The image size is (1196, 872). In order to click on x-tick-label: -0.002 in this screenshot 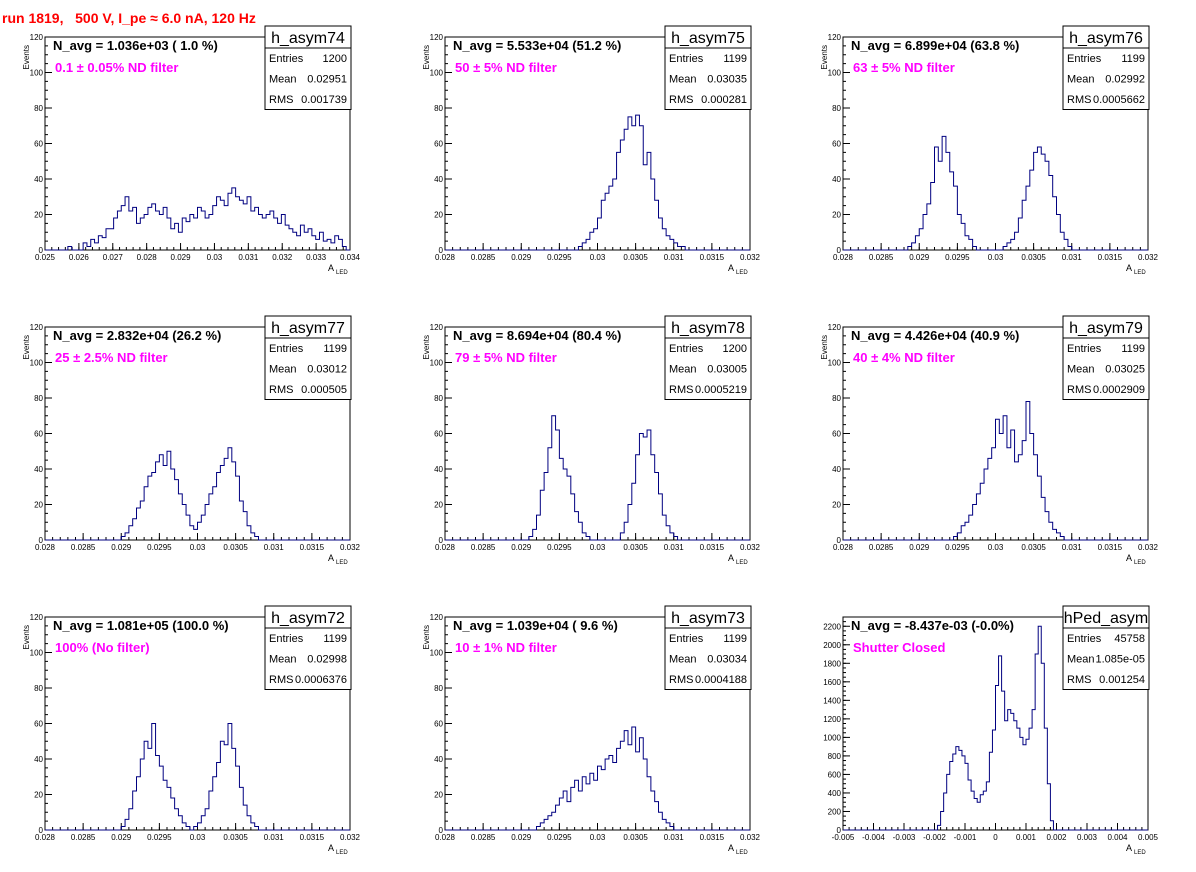, I will do `click(934, 837)`.